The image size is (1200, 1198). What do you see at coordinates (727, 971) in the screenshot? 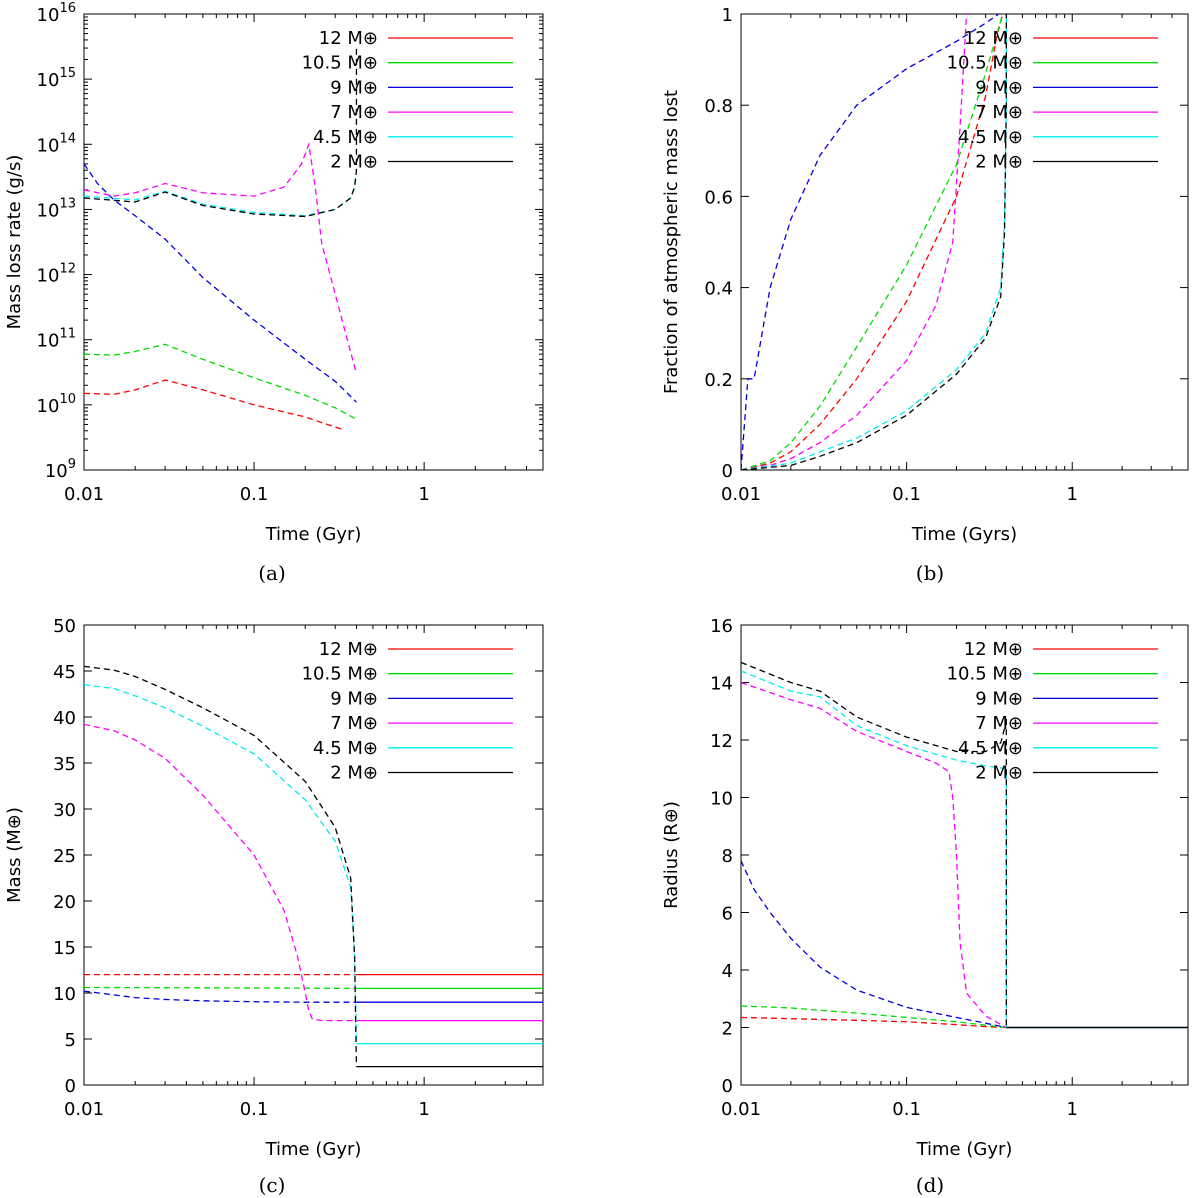
I see `y-tick-label: 4` at bounding box center [727, 971].